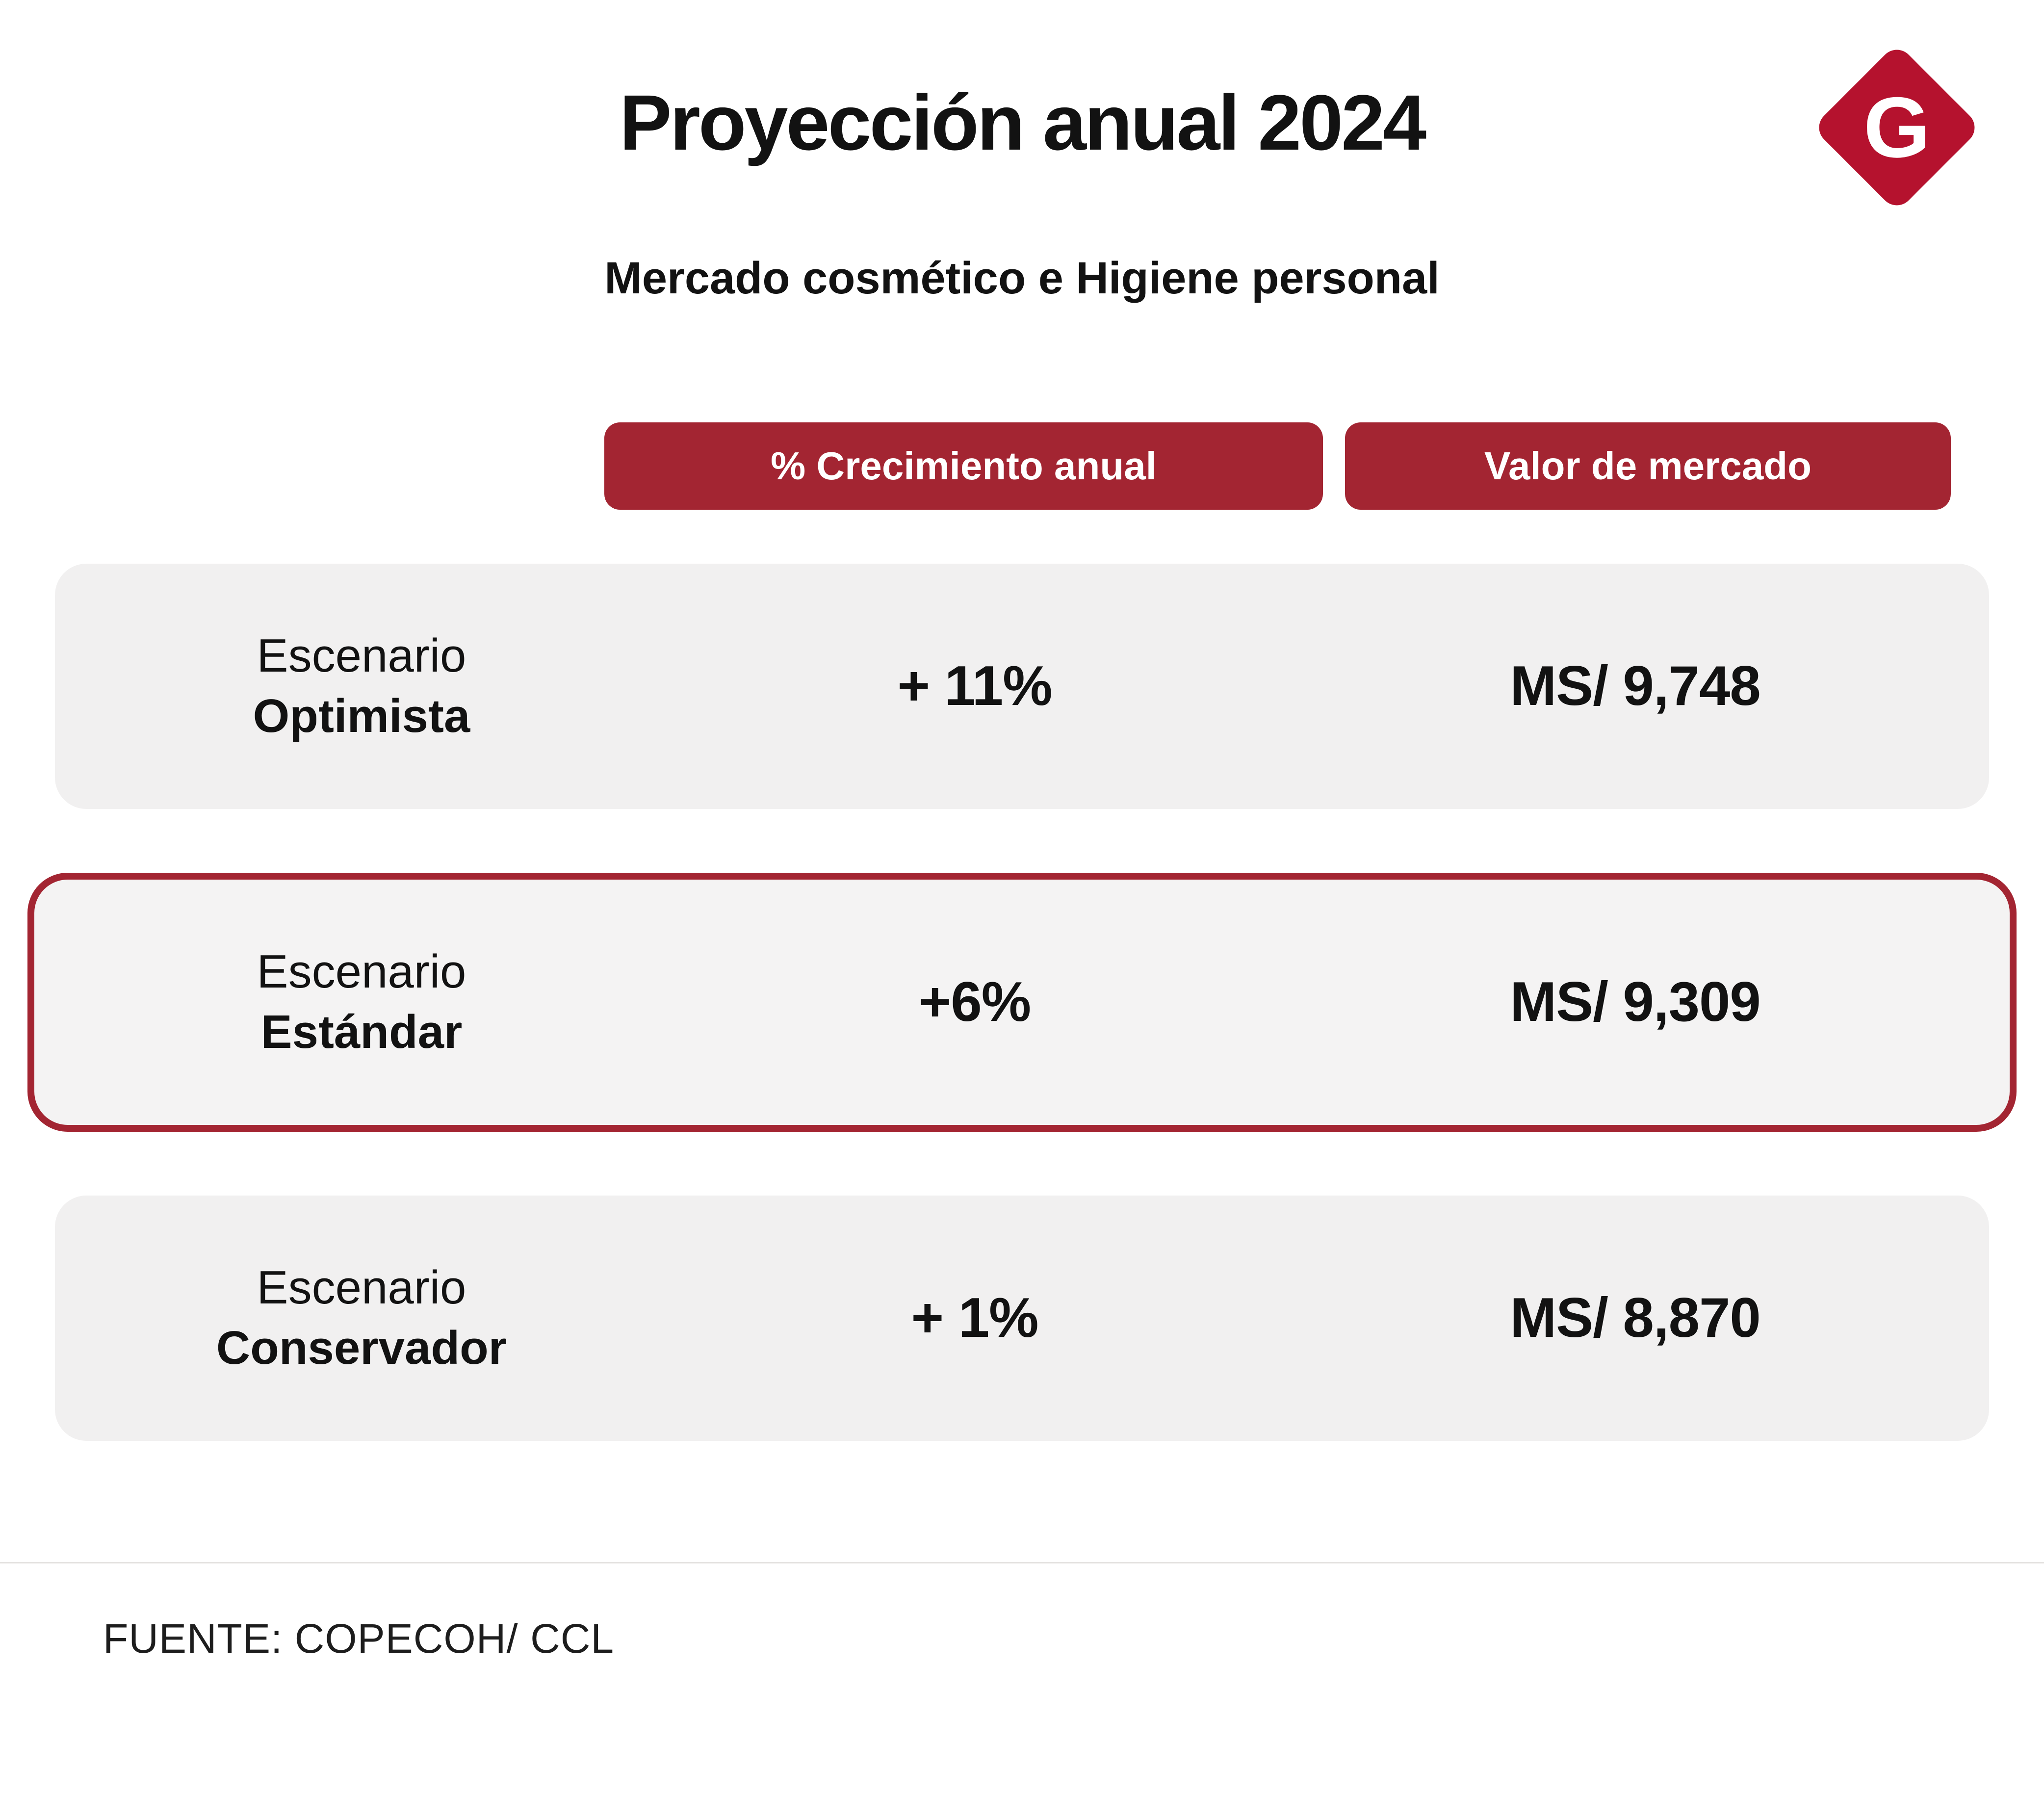 The width and height of the screenshot is (2044, 1796). What do you see at coordinates (1022, 278) in the screenshot?
I see `page-subtitle: Mercado cosmético e Higiene personal` at bounding box center [1022, 278].